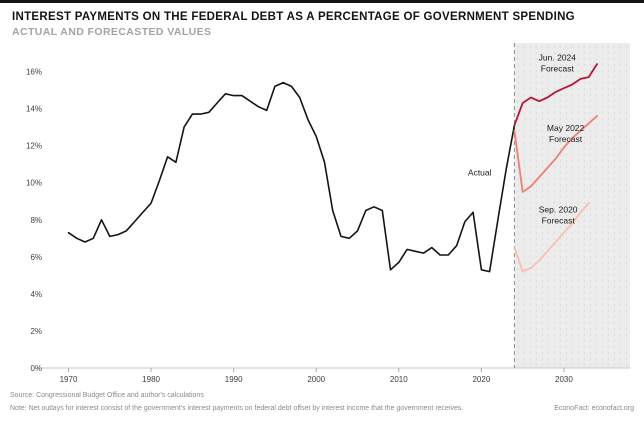 This screenshot has height=421, width=644. I want to click on x-tick-label: 2020, so click(481, 379).